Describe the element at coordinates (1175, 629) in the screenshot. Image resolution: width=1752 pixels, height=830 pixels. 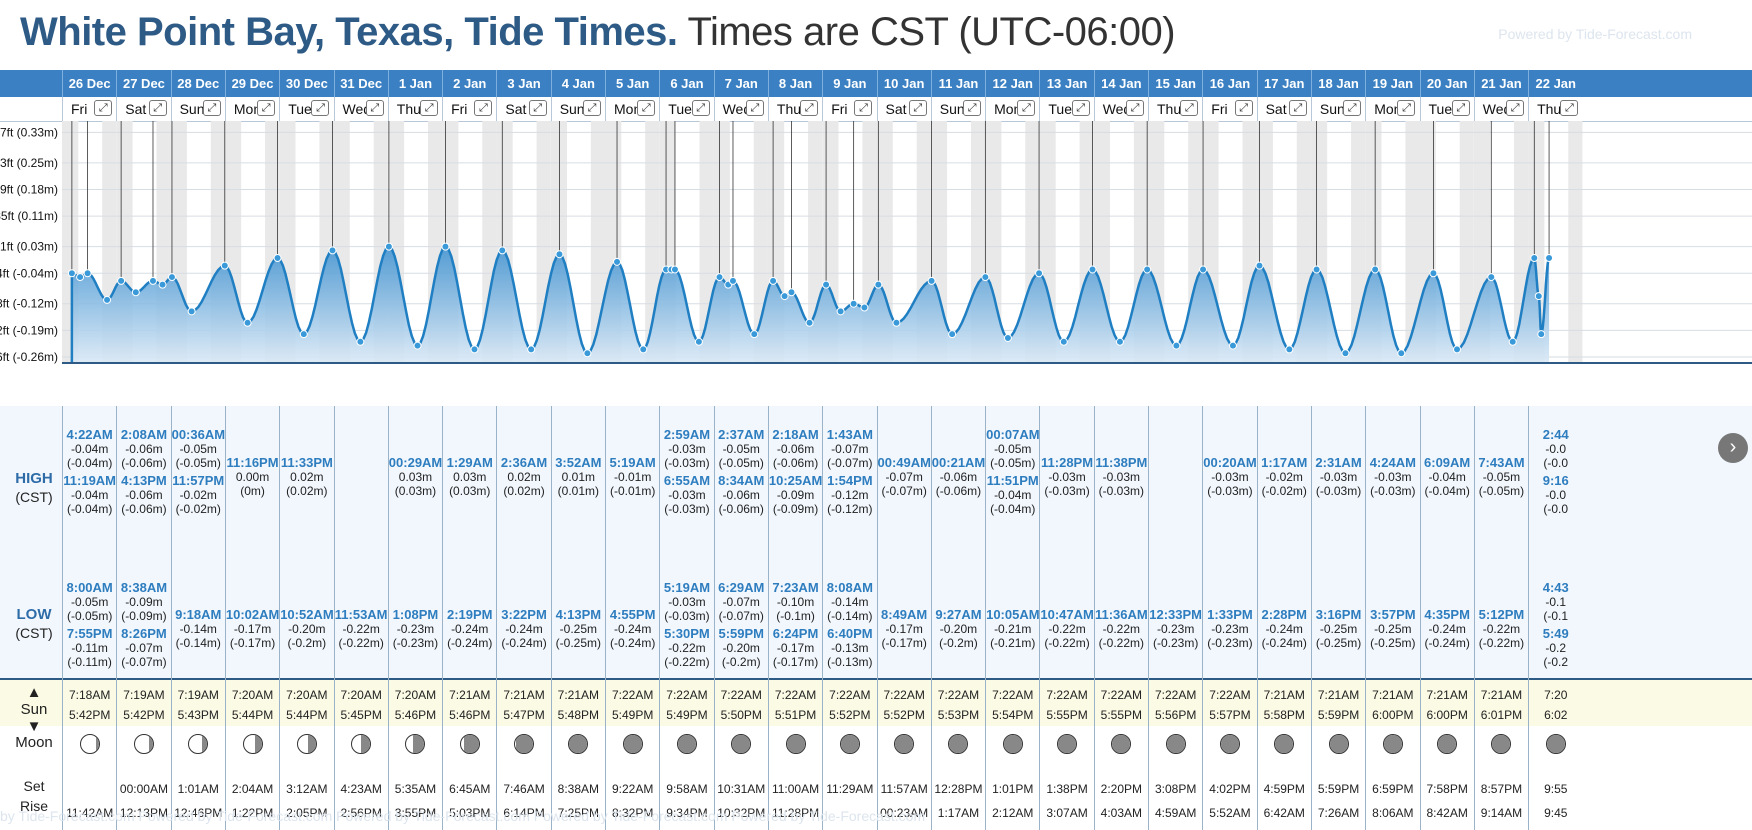
I see `low-tide-entry: 12:33PM -0.23m (-0.23m)` at that location.